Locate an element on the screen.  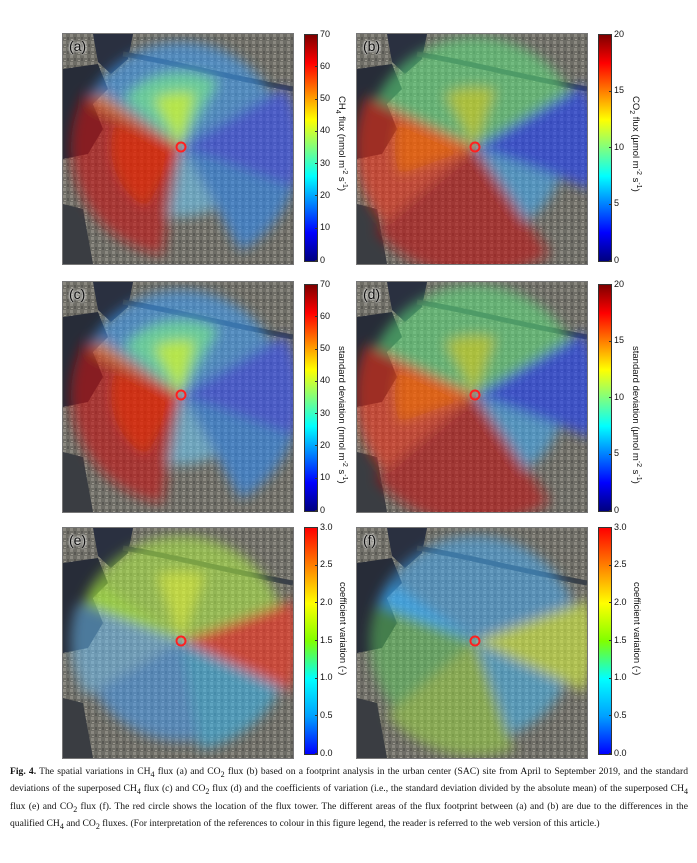
colorbar-ch4-flux is located at coordinates (311, 148).